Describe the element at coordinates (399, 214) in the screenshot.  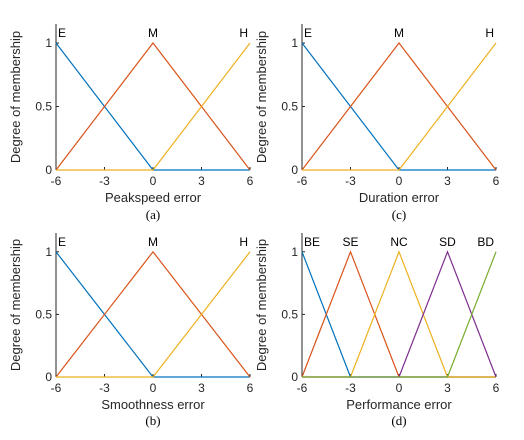
I see `panel-caption: (c)` at that location.